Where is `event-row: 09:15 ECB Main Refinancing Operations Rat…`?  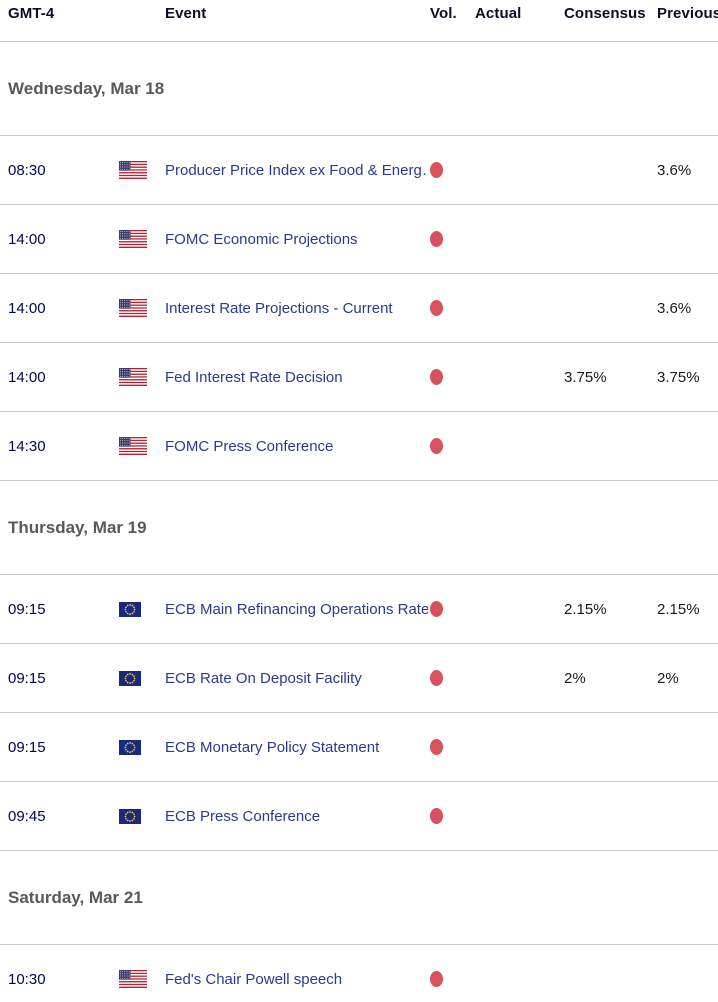 event-row: 09:15 ECB Main Refinancing Operations Rat… is located at coordinates (359, 609).